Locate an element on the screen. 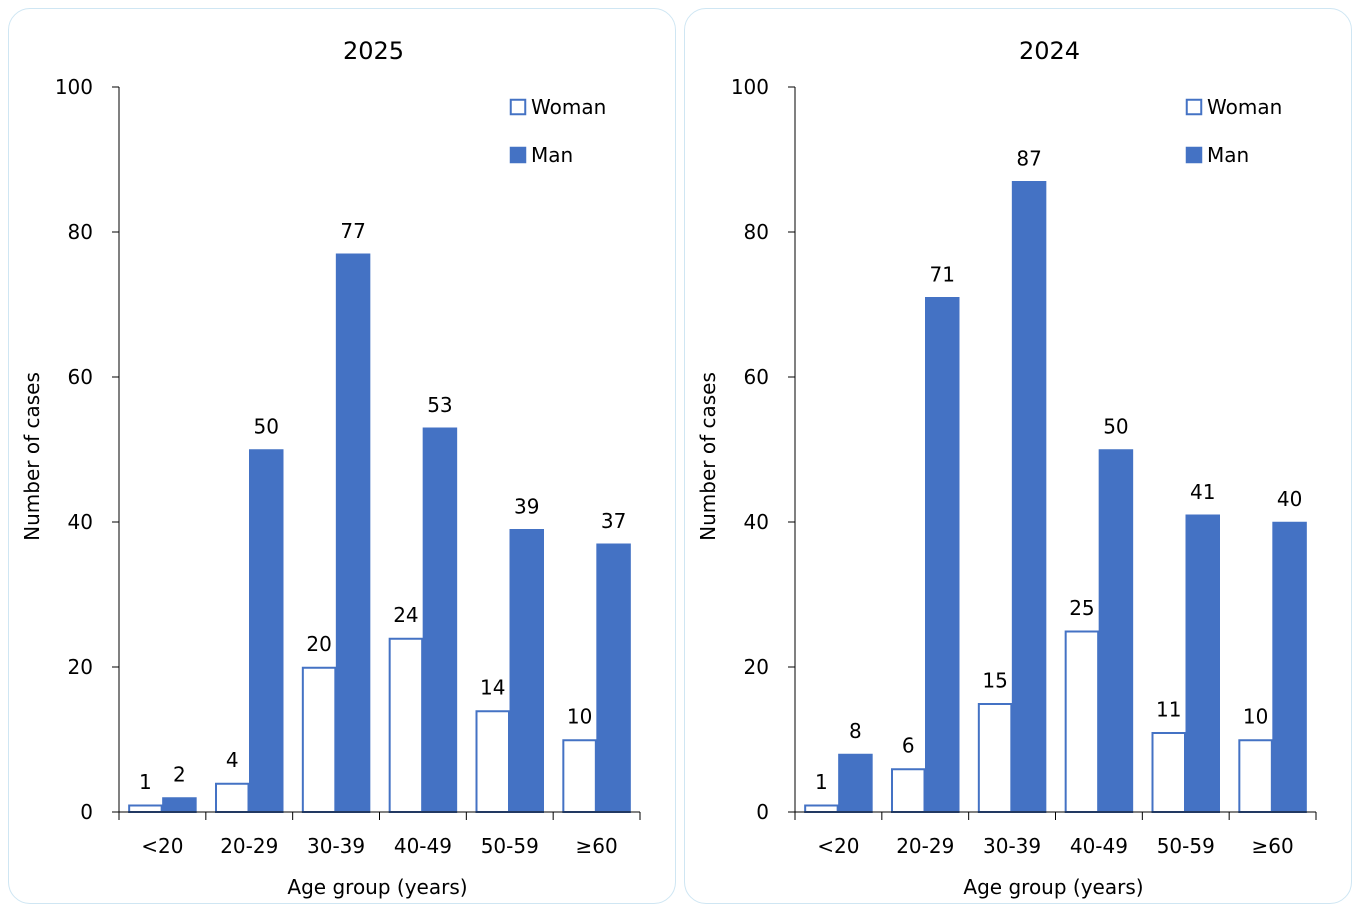 The image size is (1361, 911). data-label-woman-1: 6 is located at coordinates (908, 746).